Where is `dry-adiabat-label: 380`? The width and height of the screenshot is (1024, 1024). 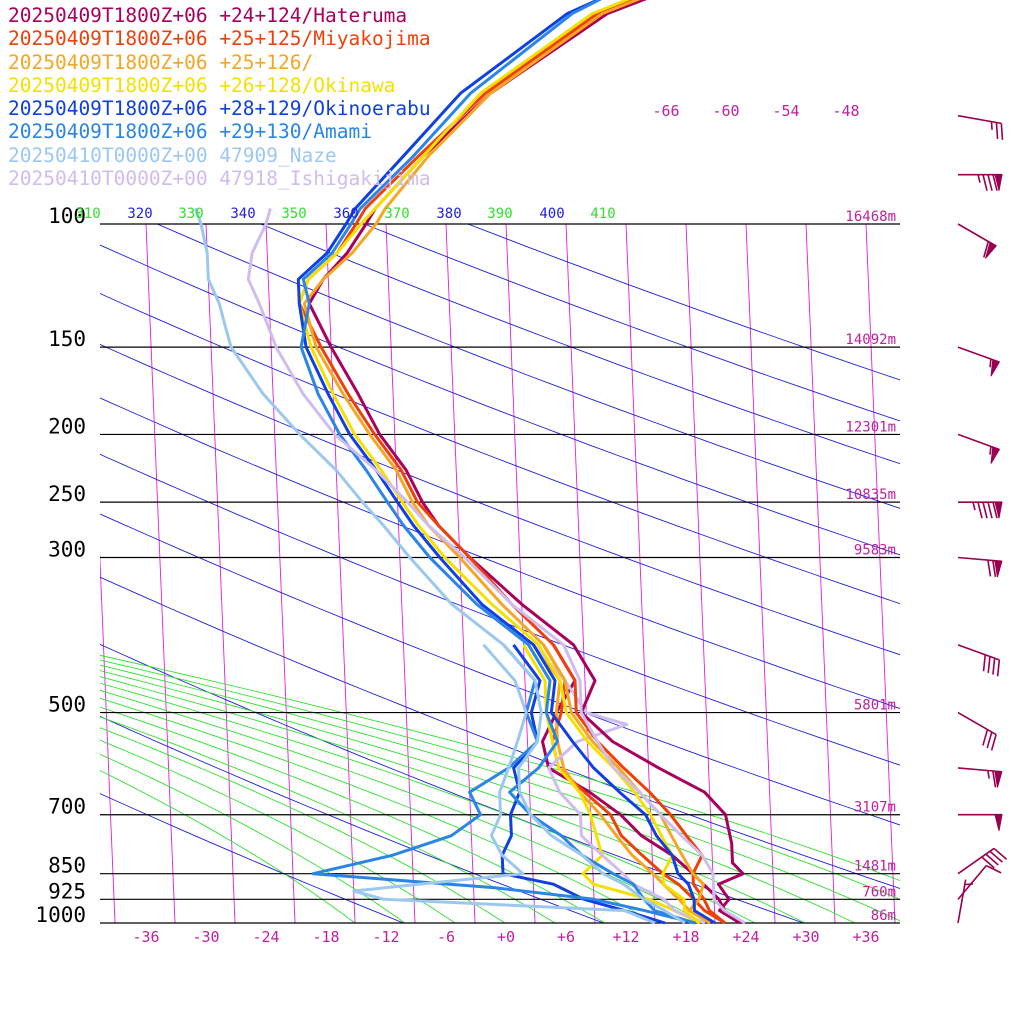
dry-adiabat-label: 380 is located at coordinates (448, 214).